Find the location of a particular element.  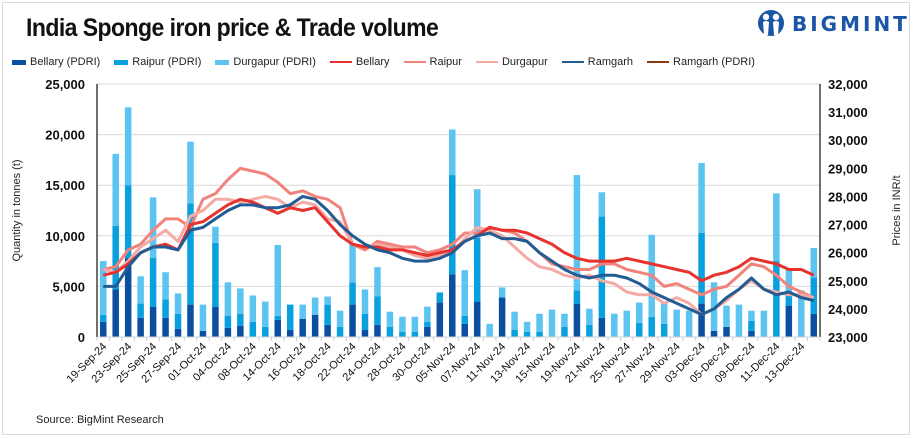

legend-label: Bellary is located at coordinates (372, 62).